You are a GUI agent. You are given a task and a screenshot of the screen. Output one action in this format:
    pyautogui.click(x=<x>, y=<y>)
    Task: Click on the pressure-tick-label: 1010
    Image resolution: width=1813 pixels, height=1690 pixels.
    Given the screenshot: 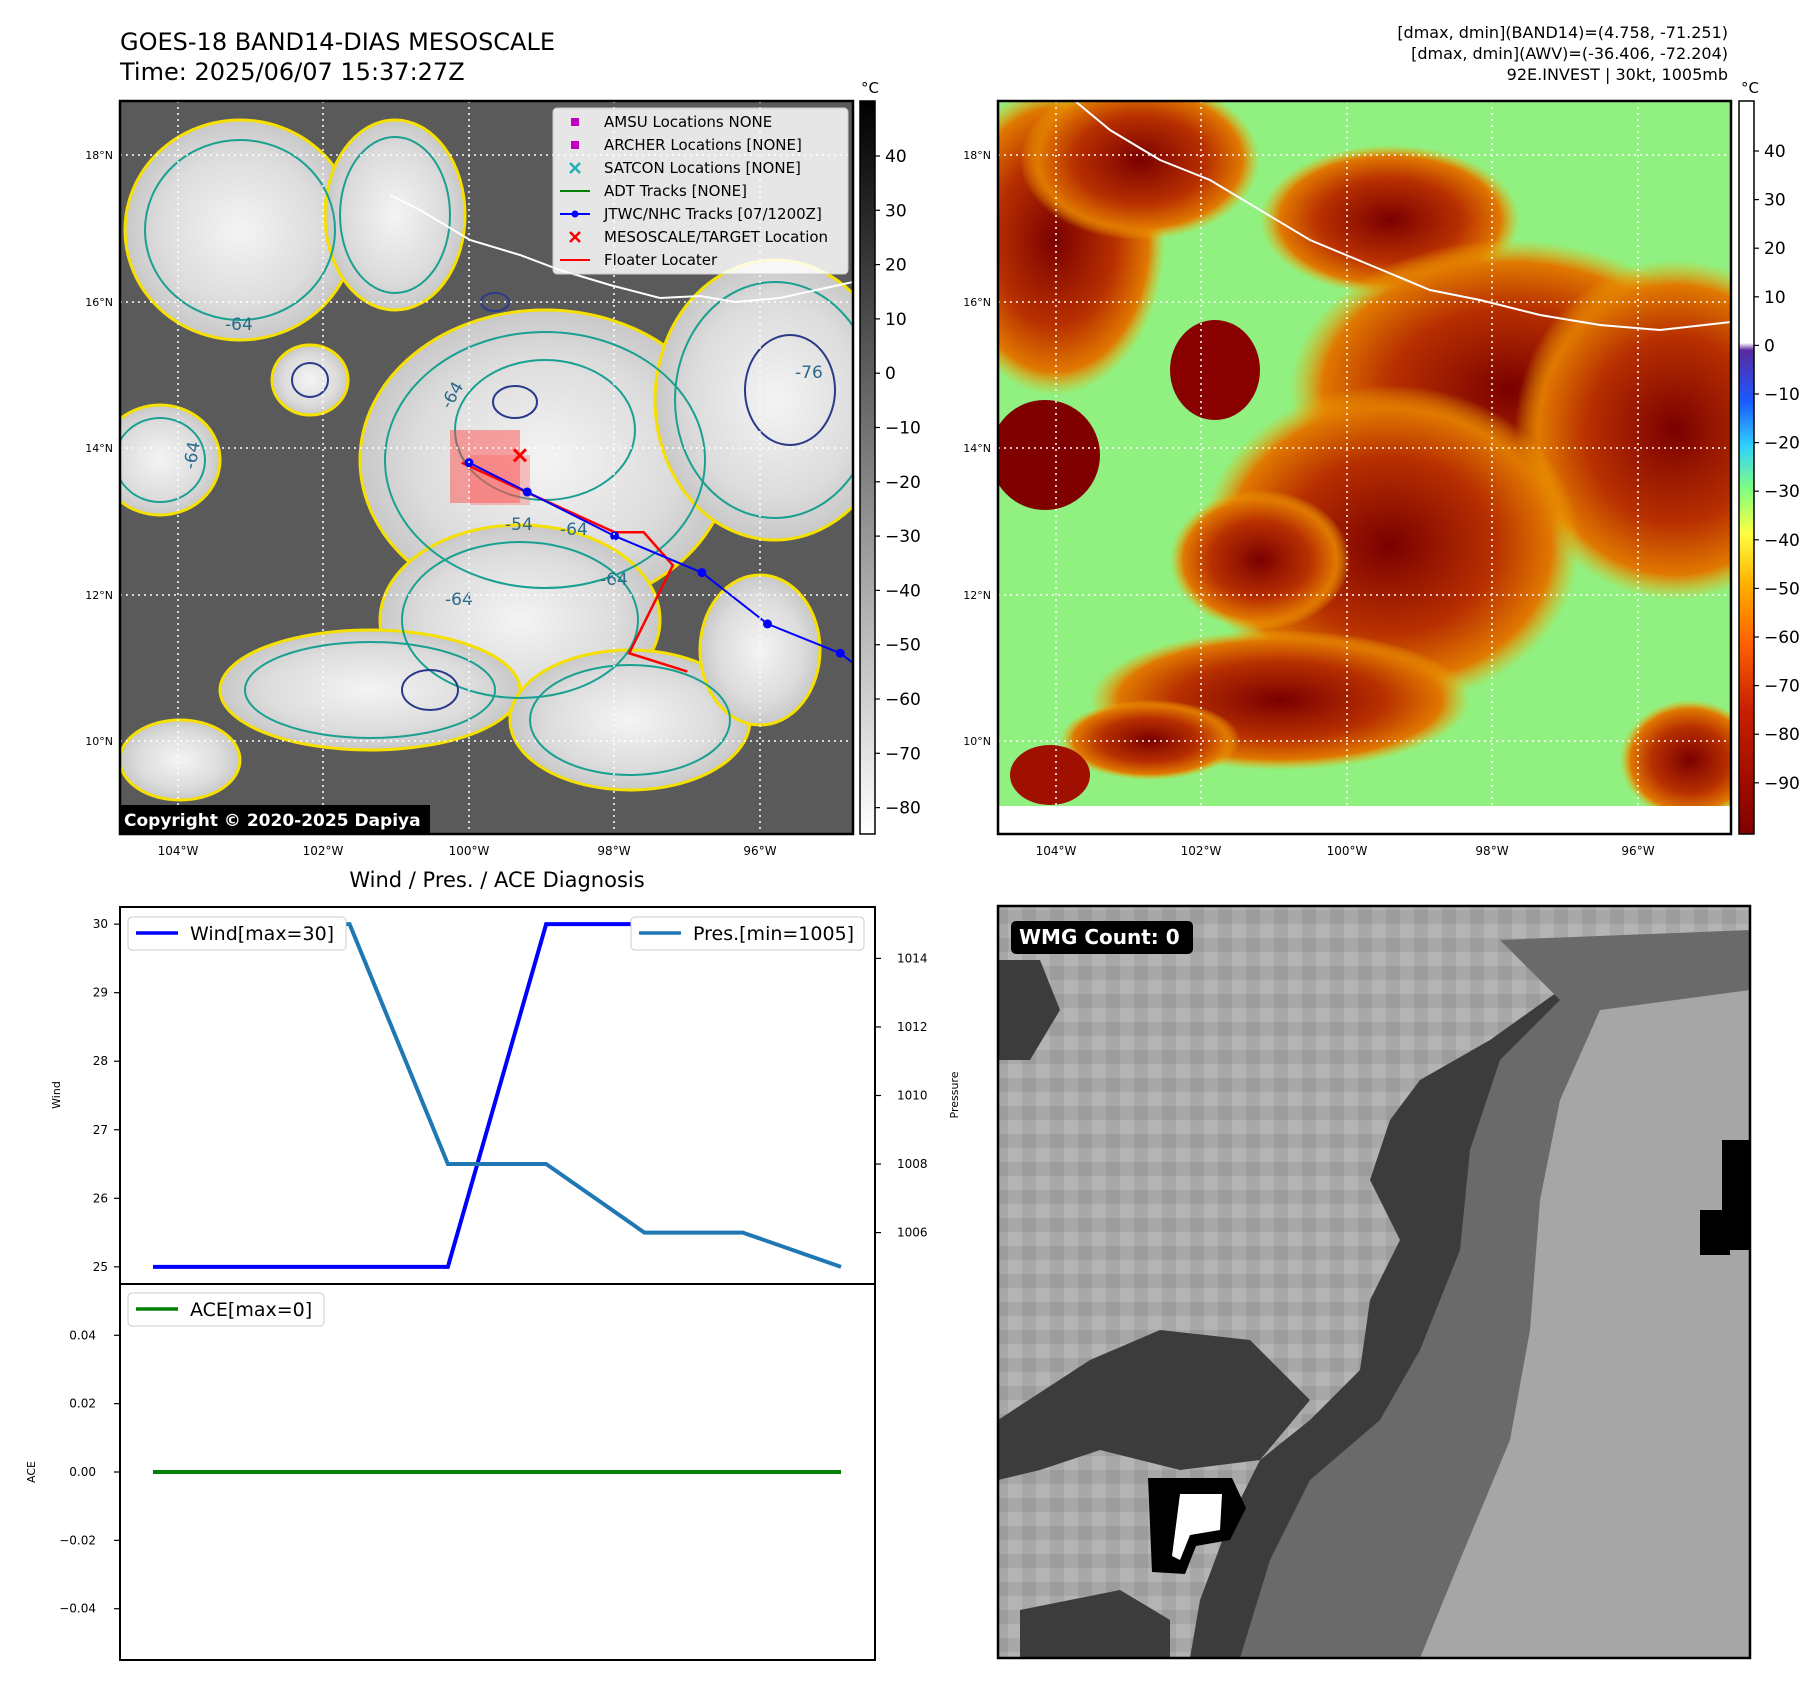 What is the action you would take?
    pyautogui.click(x=912, y=1096)
    